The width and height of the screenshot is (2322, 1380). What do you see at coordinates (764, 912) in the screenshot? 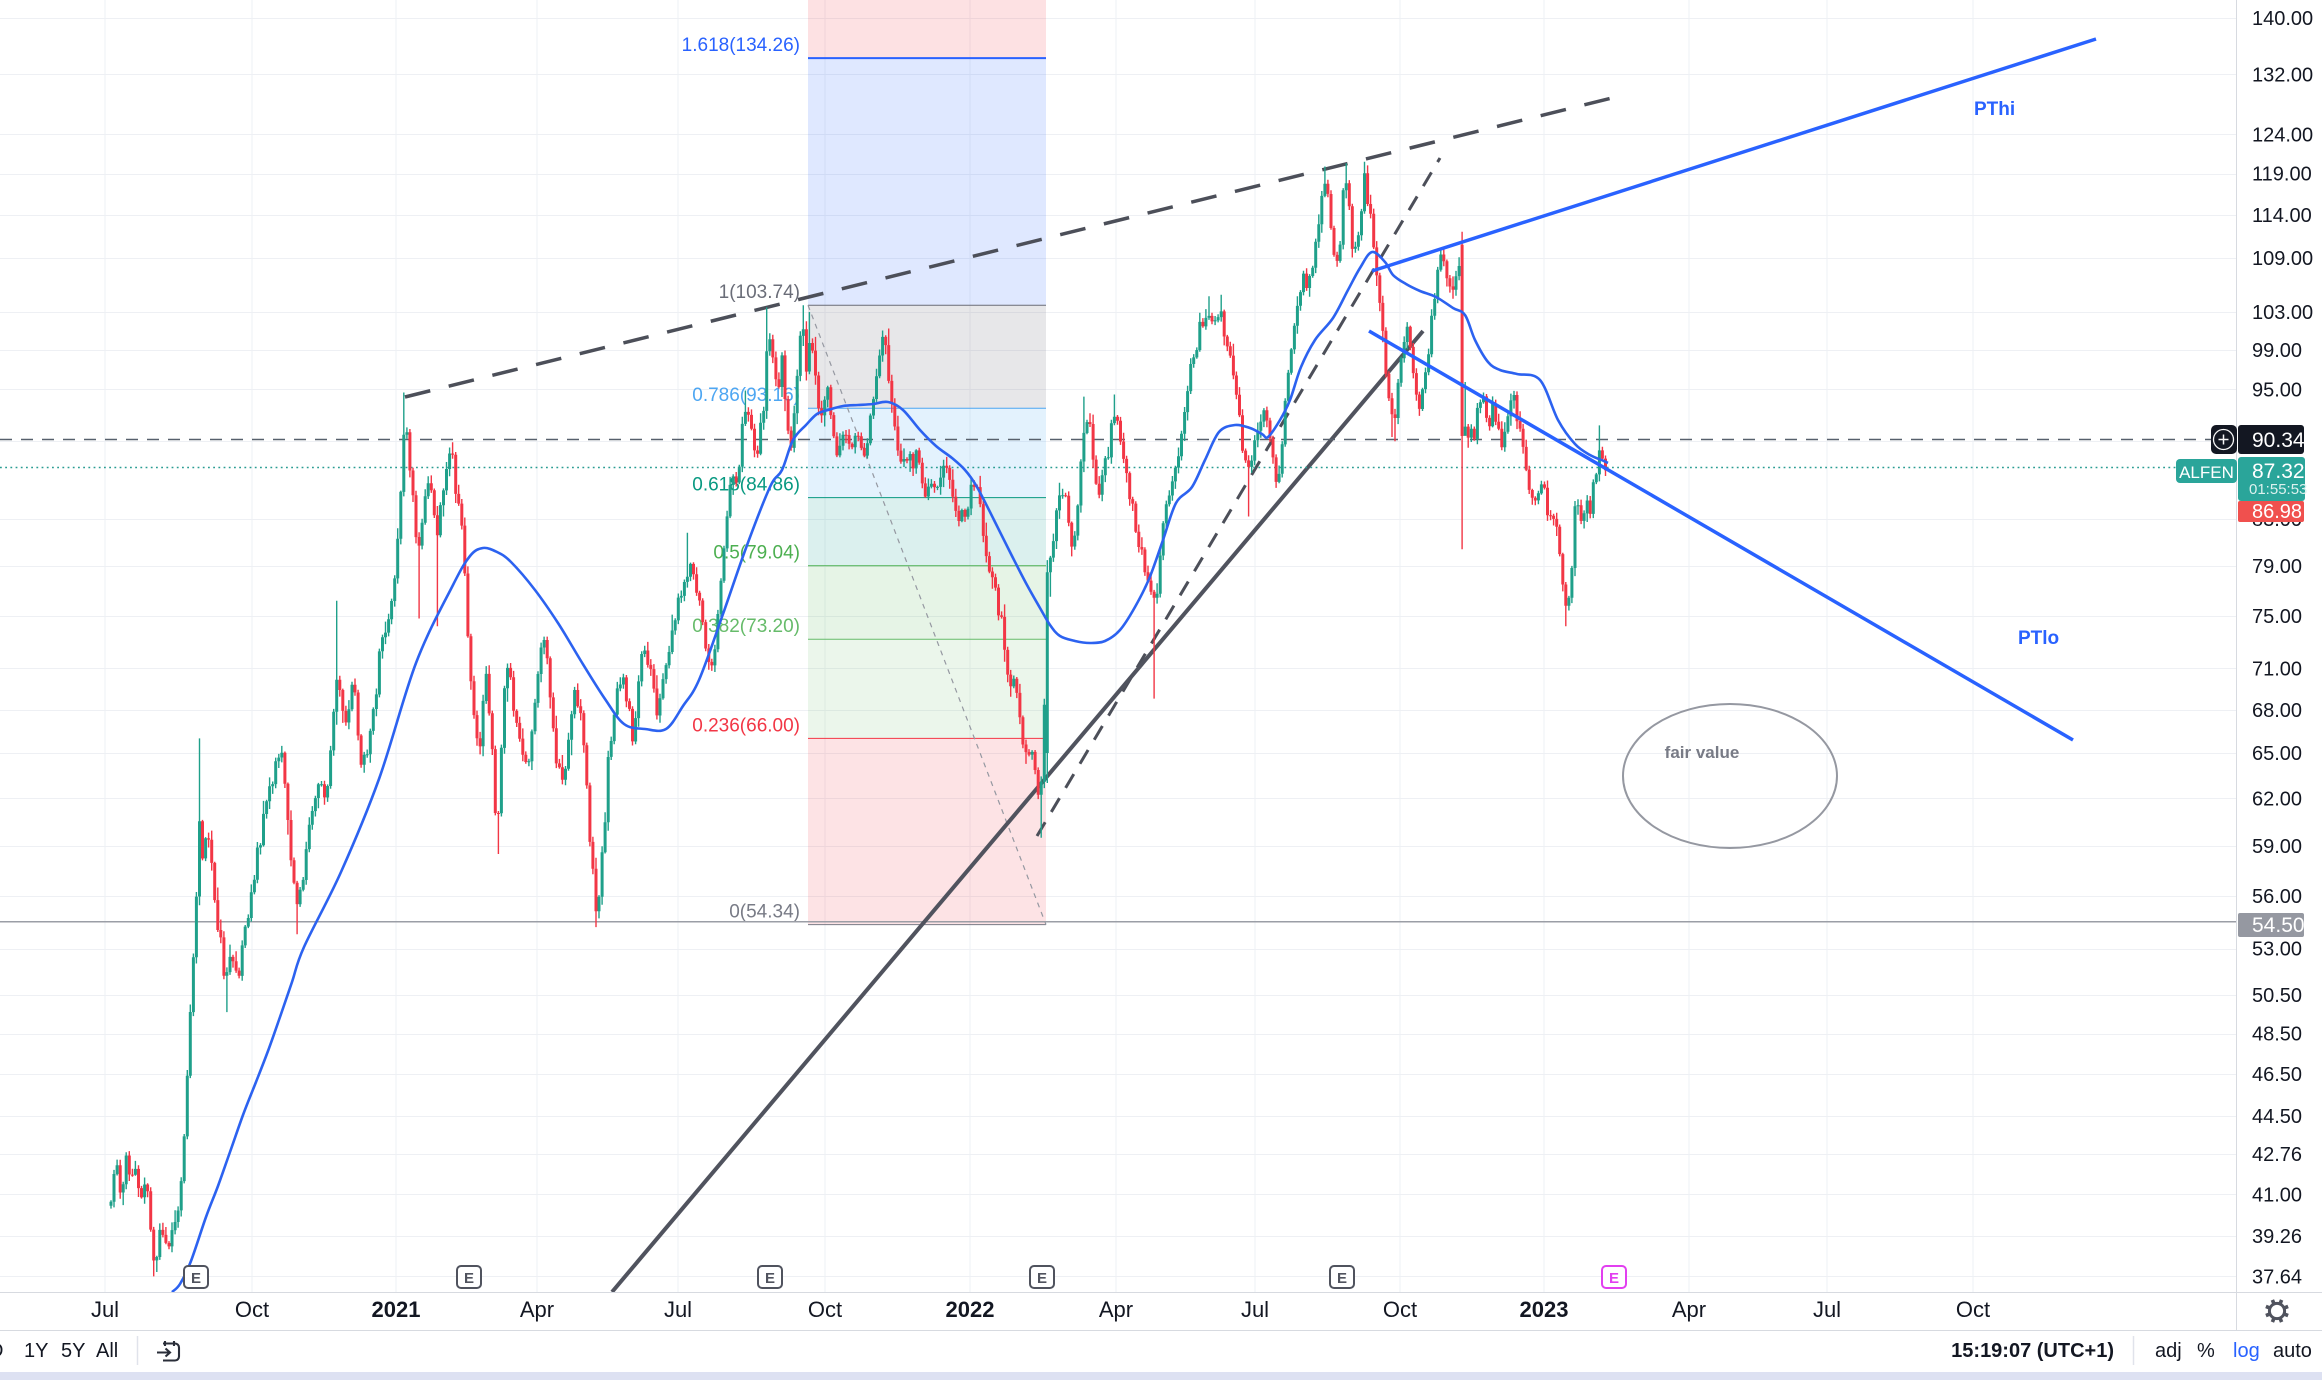
I see `svg-text: 0(54.34)` at bounding box center [764, 912].